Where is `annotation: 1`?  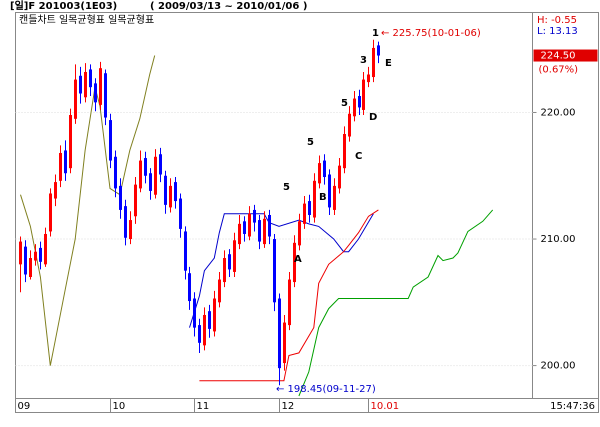
annotation: 1 is located at coordinates (375, 33).